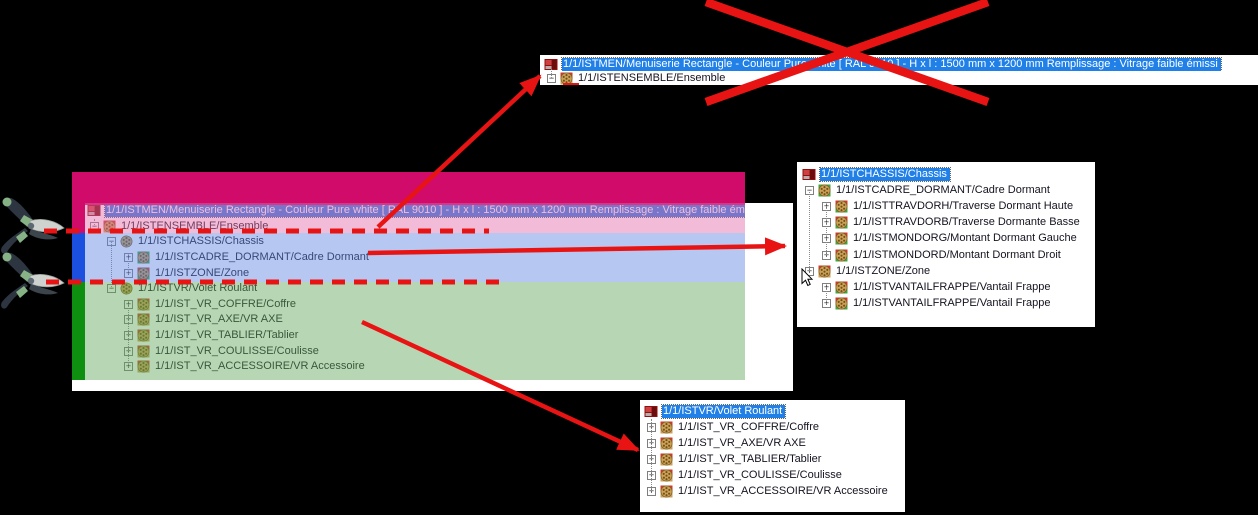 Image resolution: width=1258 pixels, height=515 pixels. What do you see at coordinates (571, 84) in the screenshot?
I see `clipped-row-fragment` at bounding box center [571, 84].